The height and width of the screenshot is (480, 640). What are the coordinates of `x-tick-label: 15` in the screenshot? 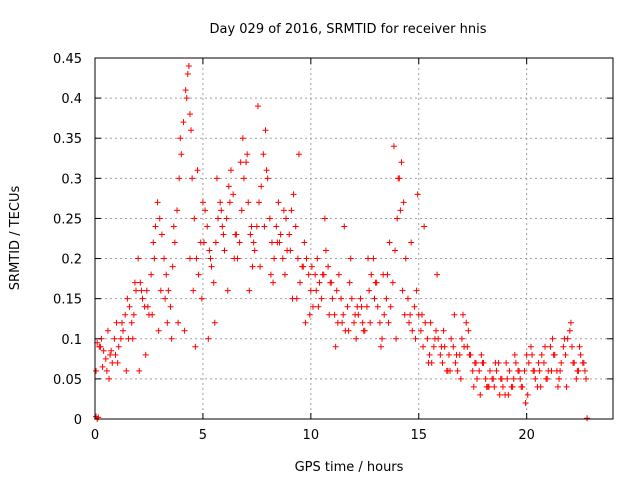 It's located at (418, 435).